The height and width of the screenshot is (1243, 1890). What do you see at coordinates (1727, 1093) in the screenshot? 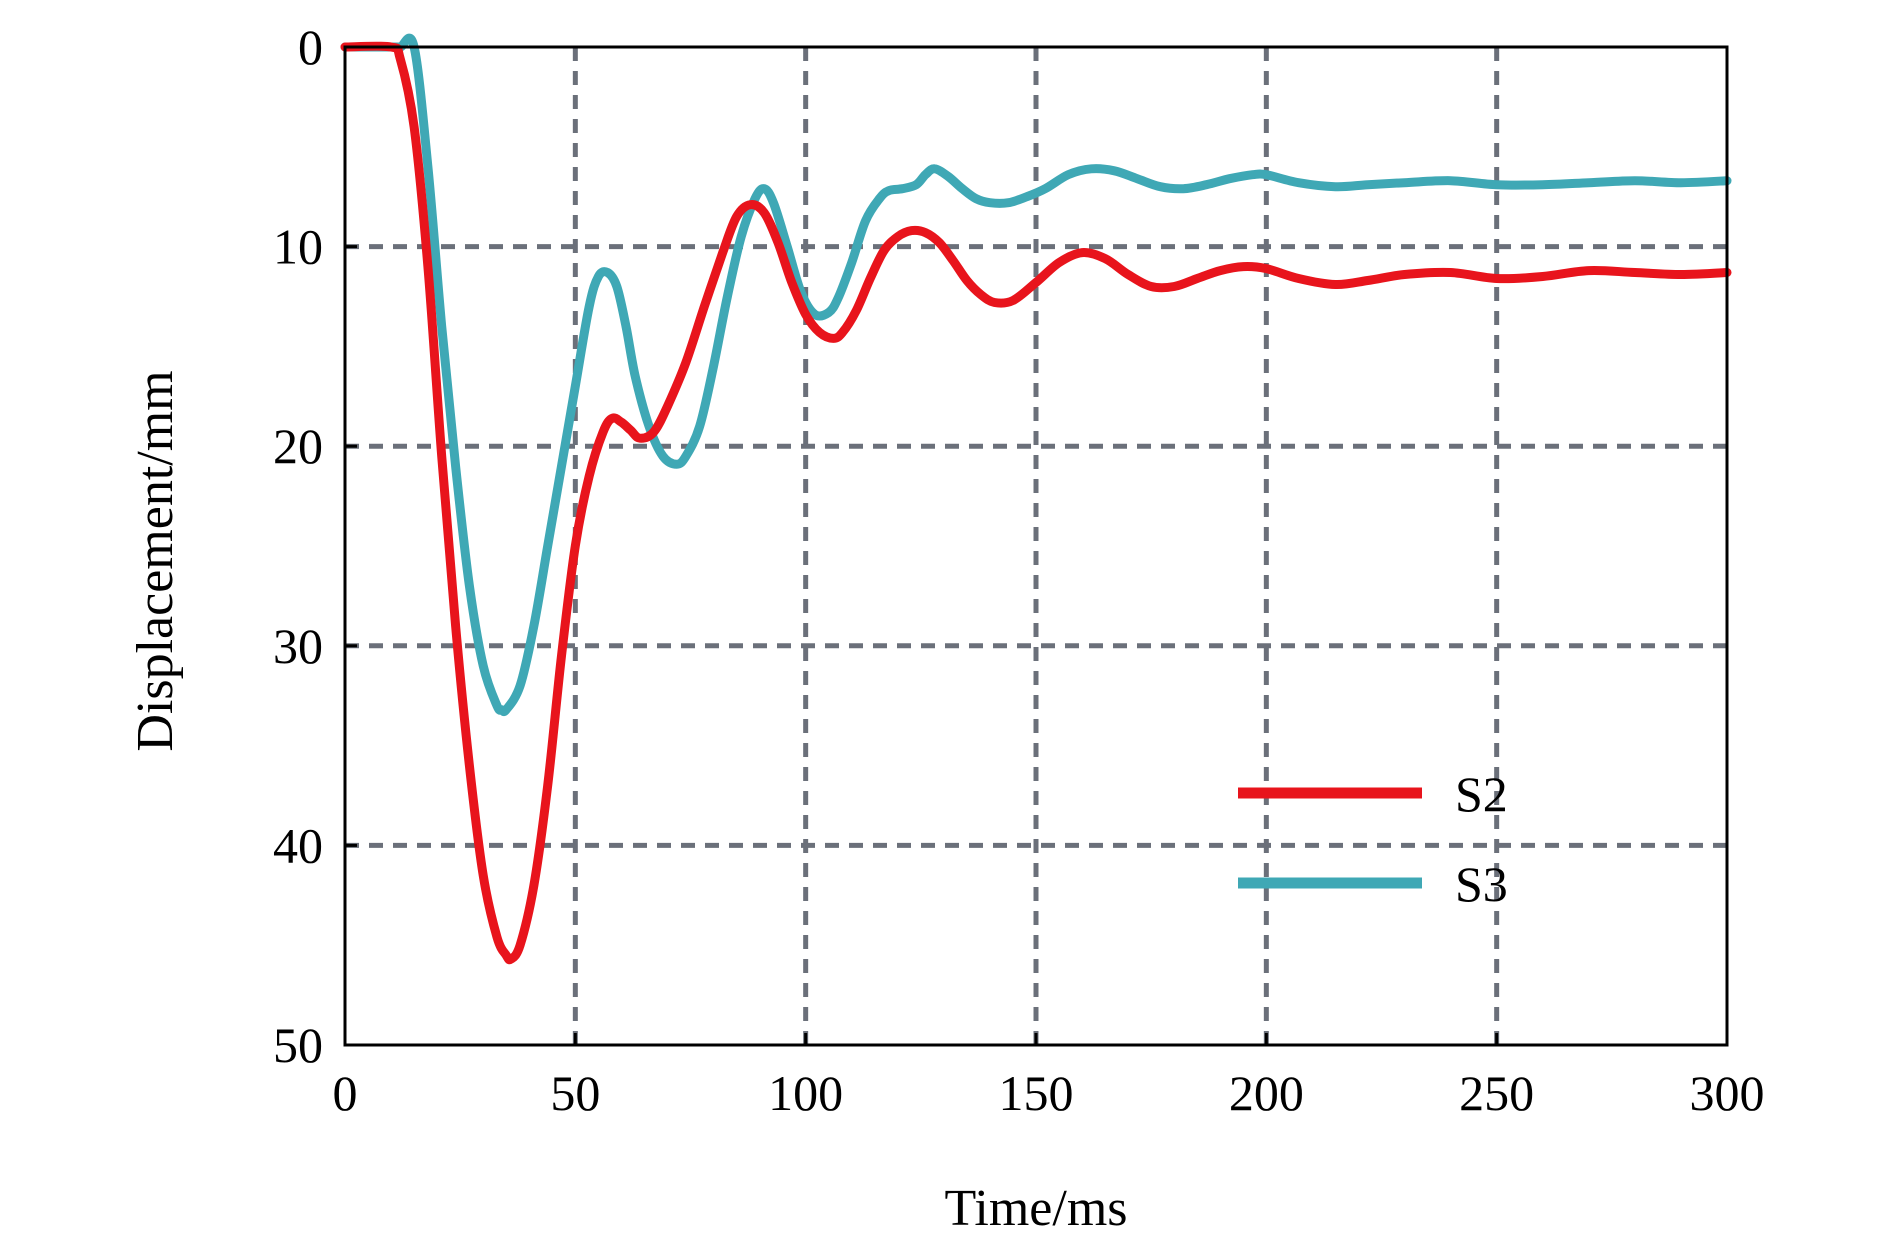
I see `x-tick-label: 300` at bounding box center [1727, 1093].